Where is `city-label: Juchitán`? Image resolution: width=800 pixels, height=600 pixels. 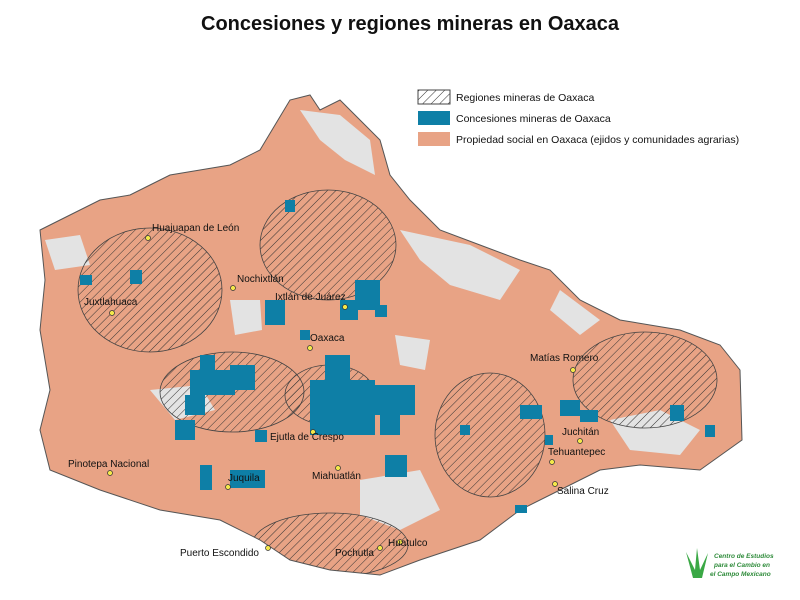
city-label: Juchitán is located at coordinates (580, 432).